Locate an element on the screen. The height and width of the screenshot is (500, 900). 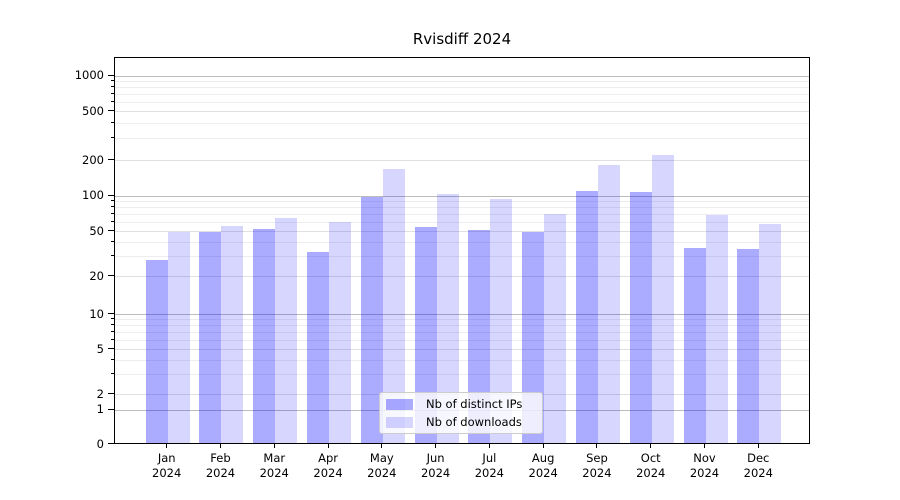
x-tick-oct is located at coordinates (651, 446).